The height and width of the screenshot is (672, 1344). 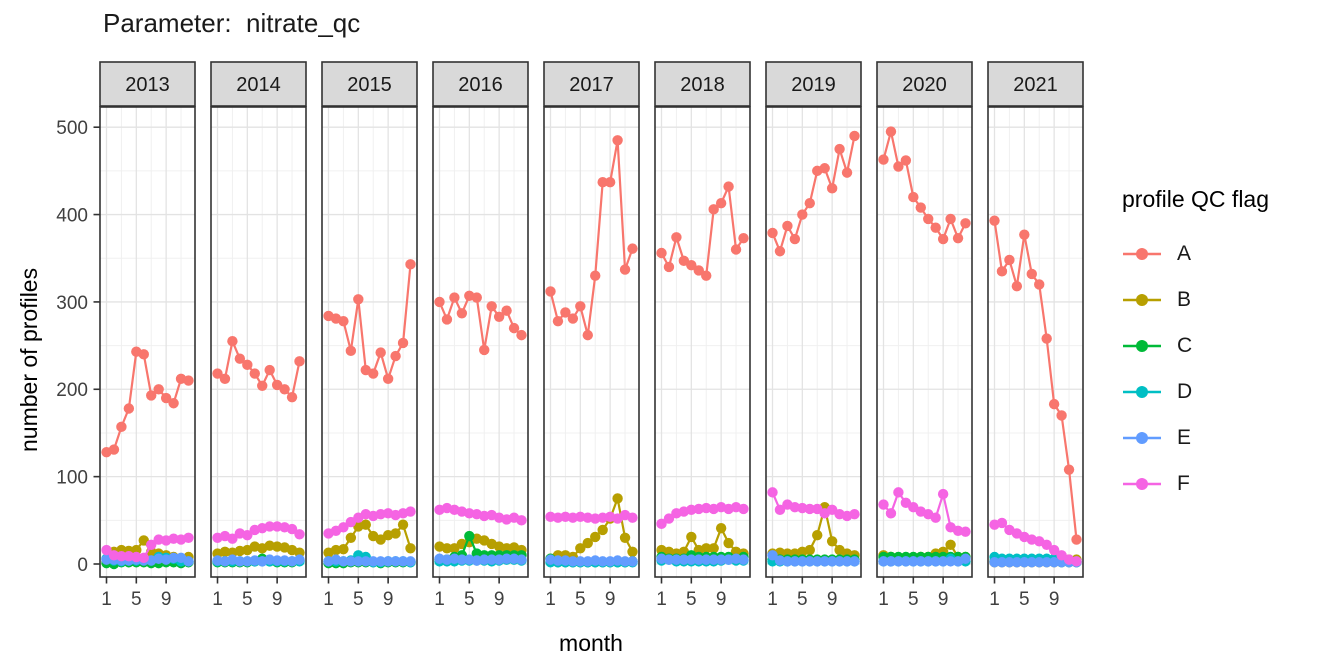 What do you see at coordinates (994, 562) in the screenshot?
I see `point-E-2021-m1` at bounding box center [994, 562].